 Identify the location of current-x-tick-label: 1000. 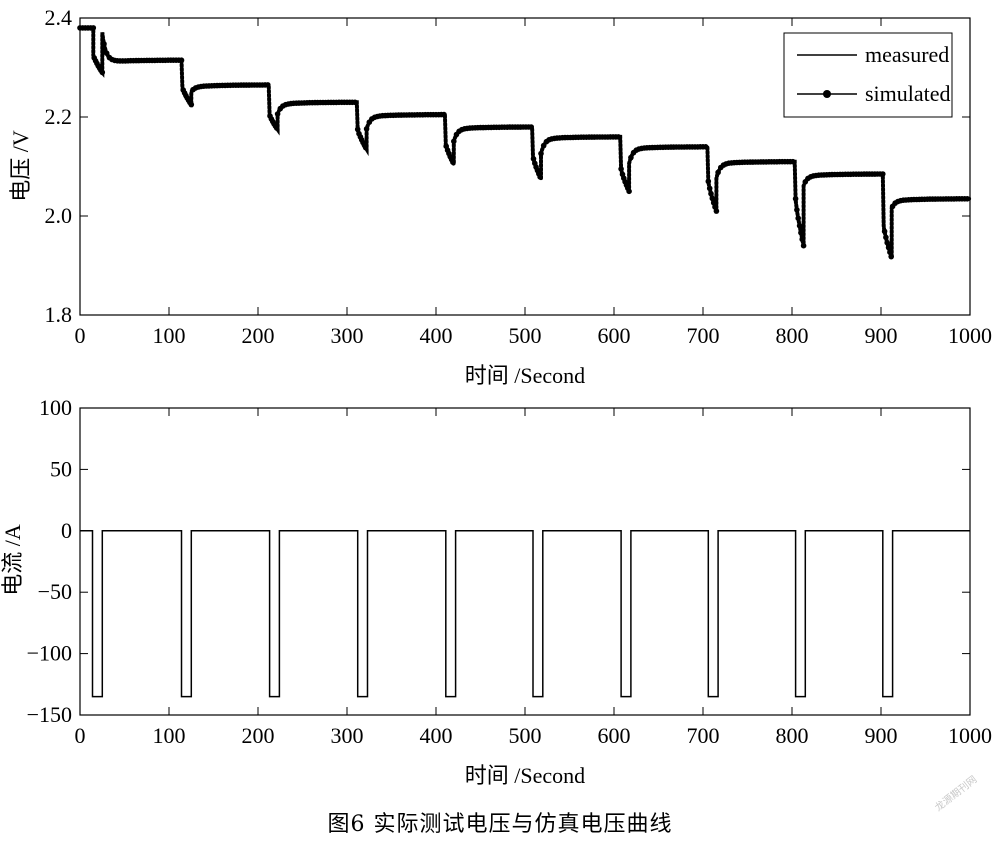
(970, 735).